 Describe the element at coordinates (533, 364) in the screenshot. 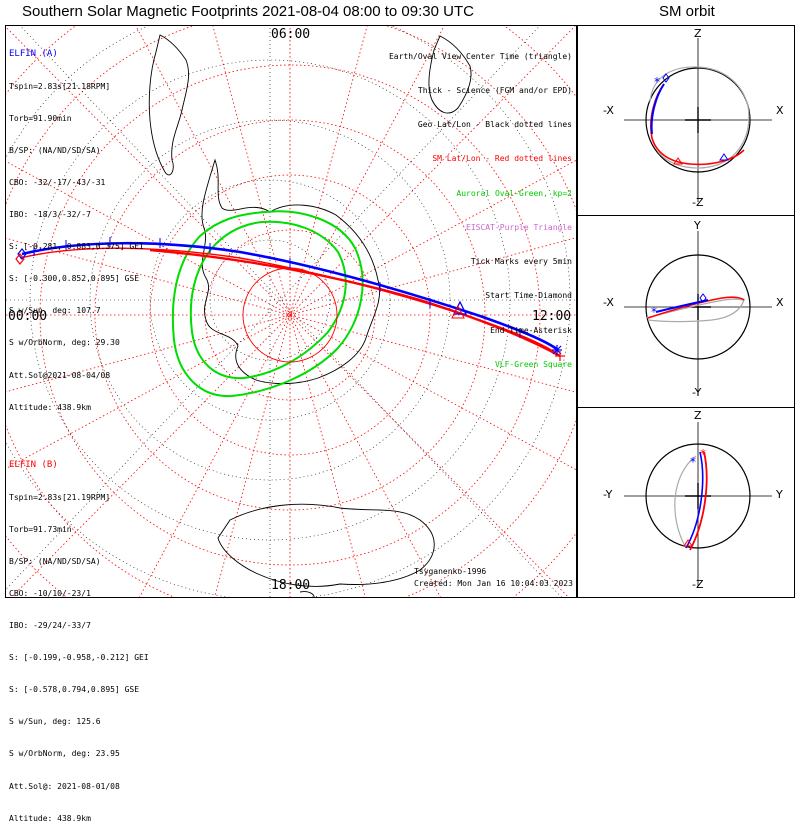

I see `legend-item: VLF-Green Square` at that location.